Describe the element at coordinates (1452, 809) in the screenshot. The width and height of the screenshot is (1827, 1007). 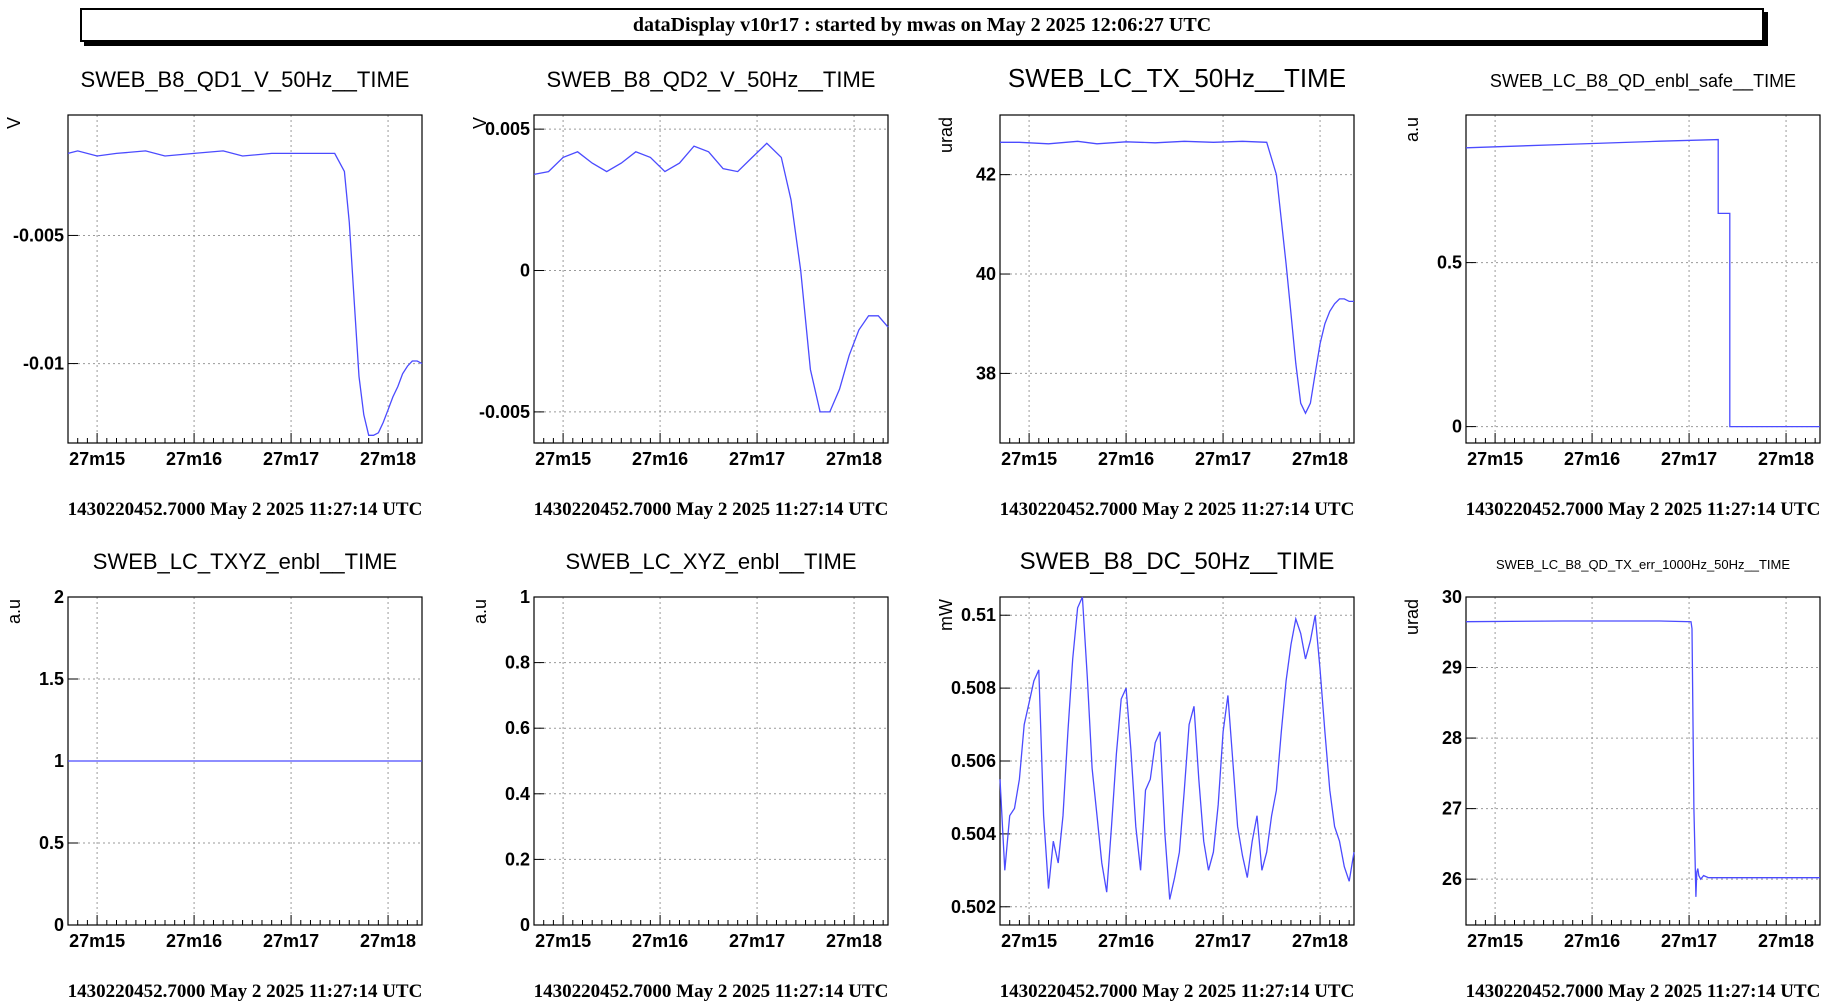
I see `y-tick-label: 27` at that location.